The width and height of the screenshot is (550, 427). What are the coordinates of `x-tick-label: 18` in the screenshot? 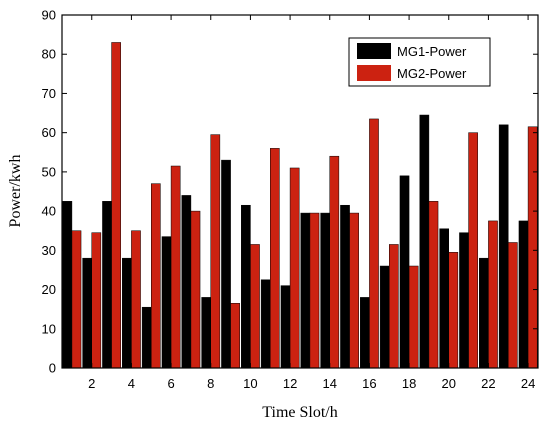 It's located at (409, 383).